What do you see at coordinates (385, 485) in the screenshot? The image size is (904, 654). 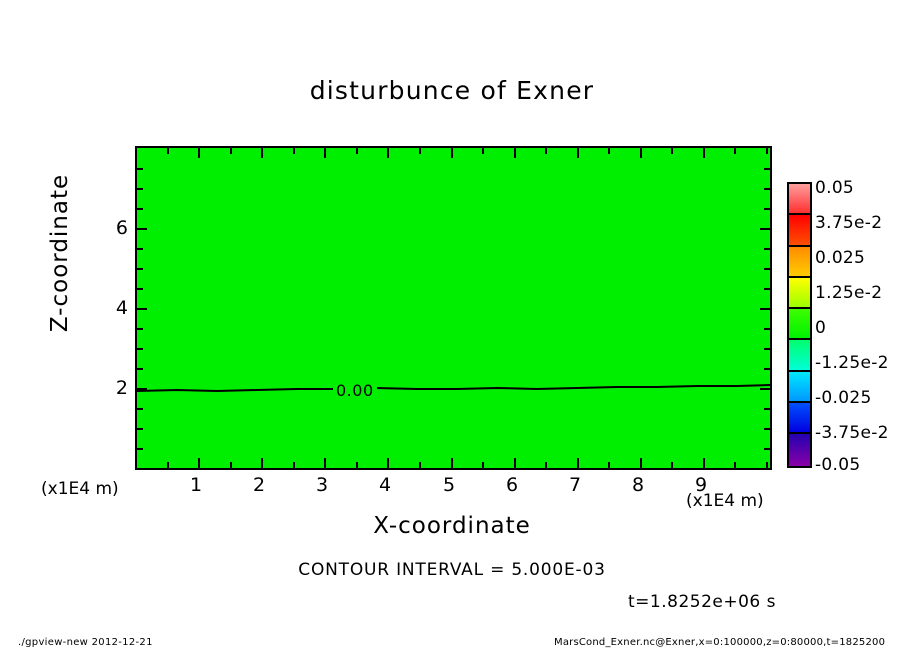 I see `x-tick-label: 4` at bounding box center [385, 485].